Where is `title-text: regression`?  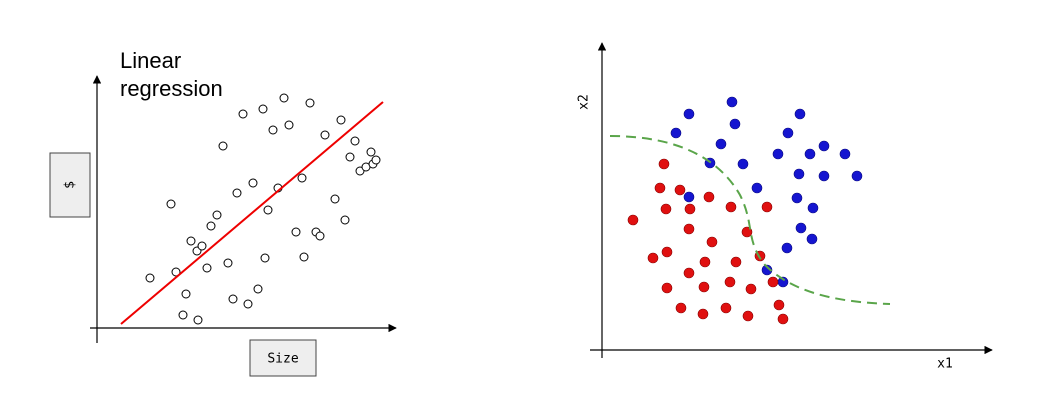 title-text: regression is located at coordinates (171, 88).